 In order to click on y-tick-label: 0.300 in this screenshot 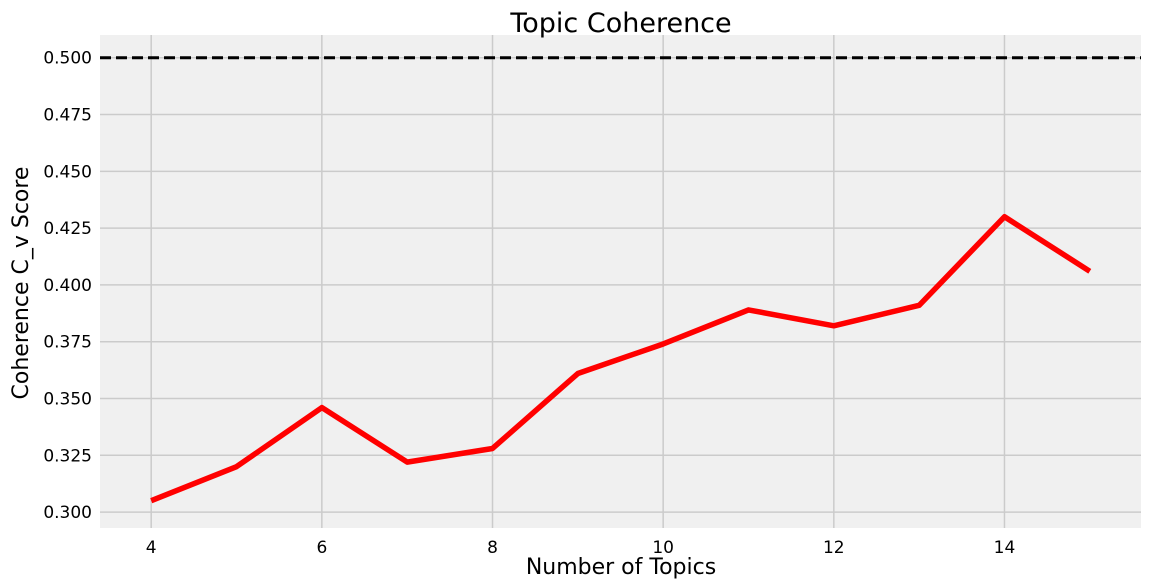, I will do `click(67, 513)`.